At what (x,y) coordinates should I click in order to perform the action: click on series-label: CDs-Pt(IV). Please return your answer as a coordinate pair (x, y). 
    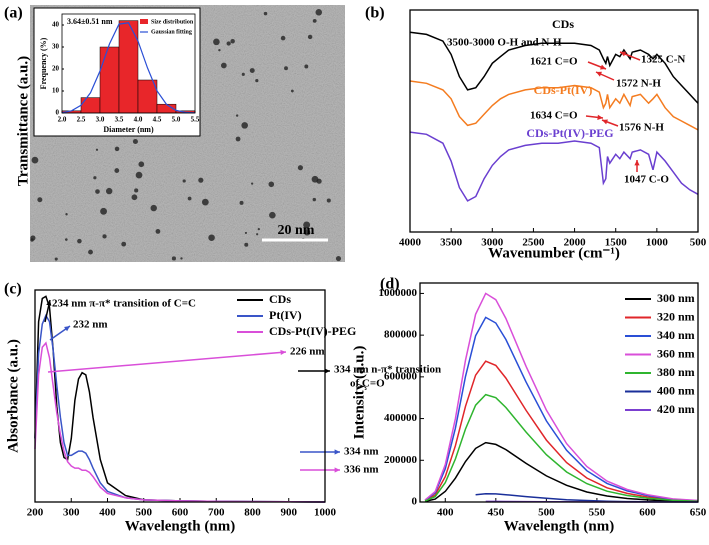
    Looking at the image, I should click on (563, 90).